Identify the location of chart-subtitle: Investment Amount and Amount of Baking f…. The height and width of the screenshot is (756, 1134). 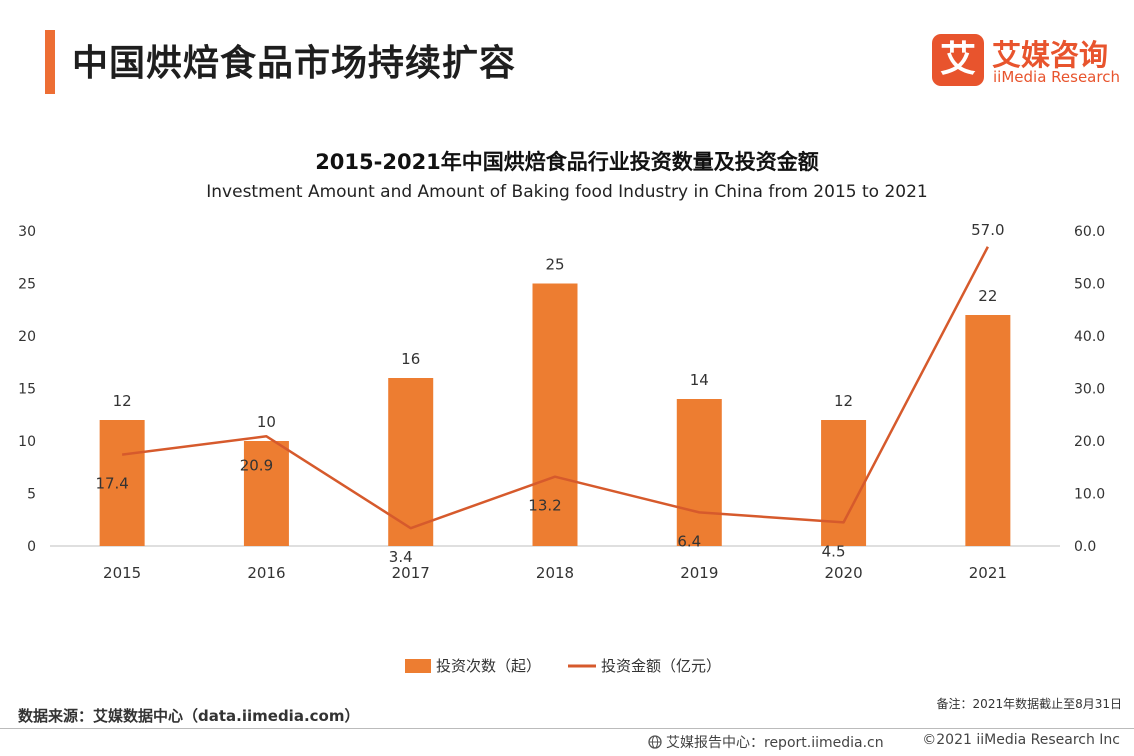
(567, 192).